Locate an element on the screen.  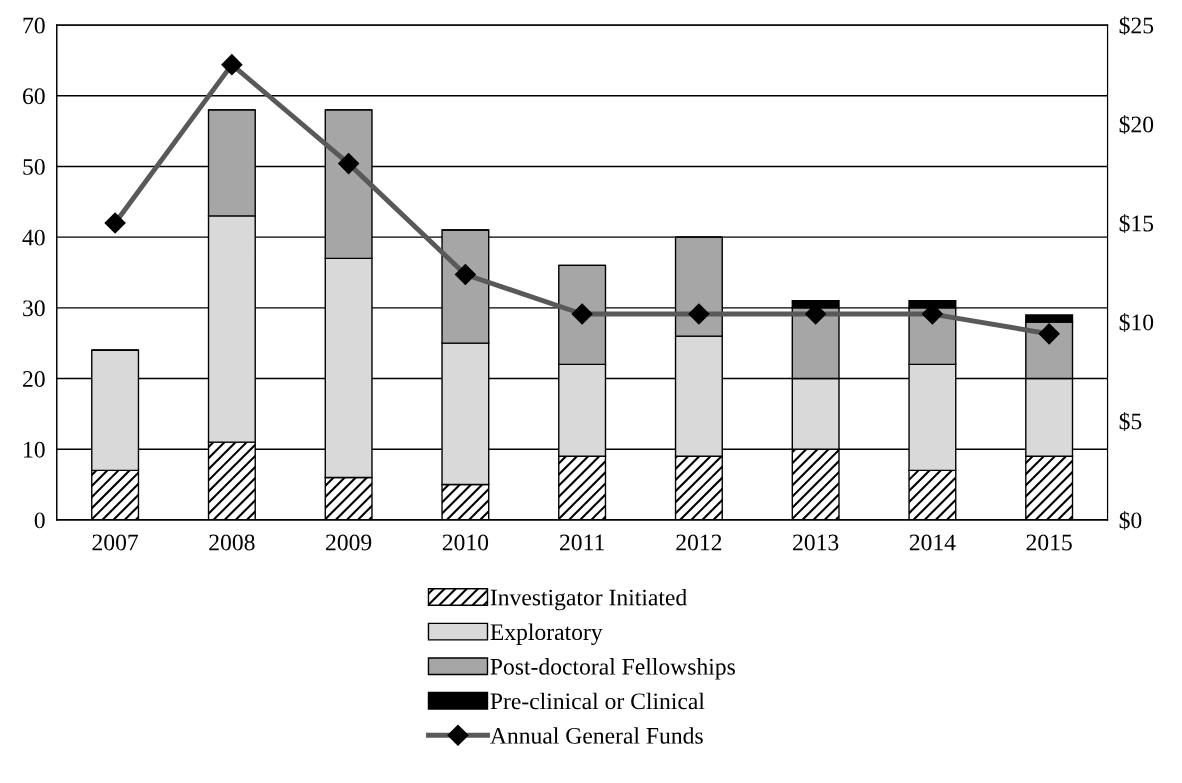
x-tick-label: 2008 is located at coordinates (232, 542).